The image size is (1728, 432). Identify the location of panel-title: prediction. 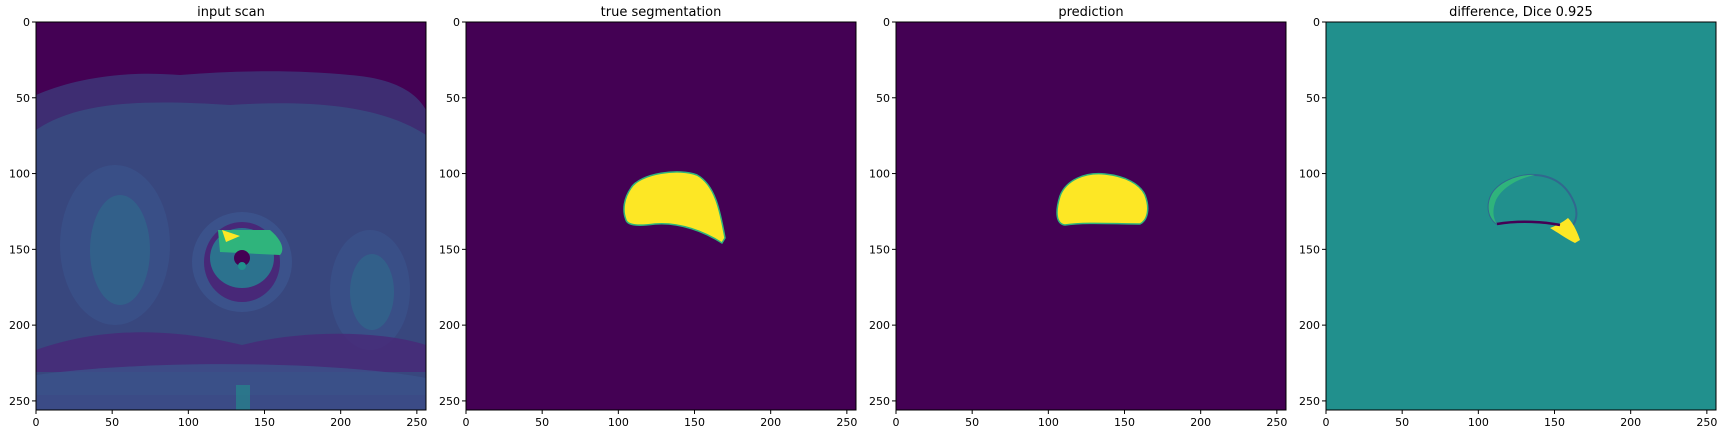
(1090, 12).